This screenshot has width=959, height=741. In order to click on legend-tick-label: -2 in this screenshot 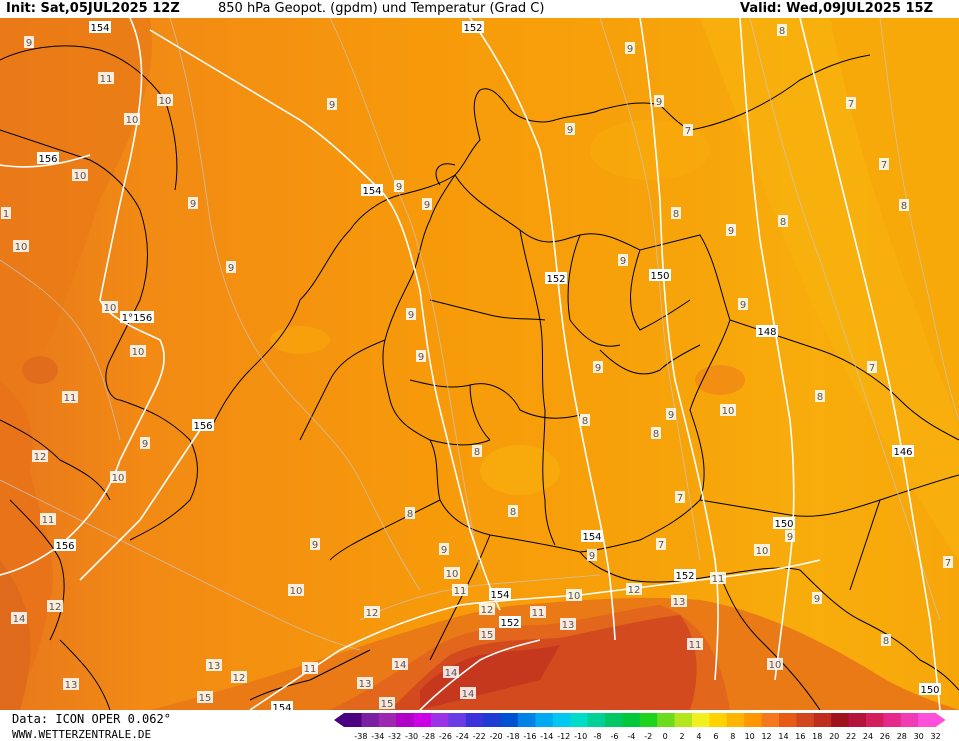, I will do `click(648, 736)`.